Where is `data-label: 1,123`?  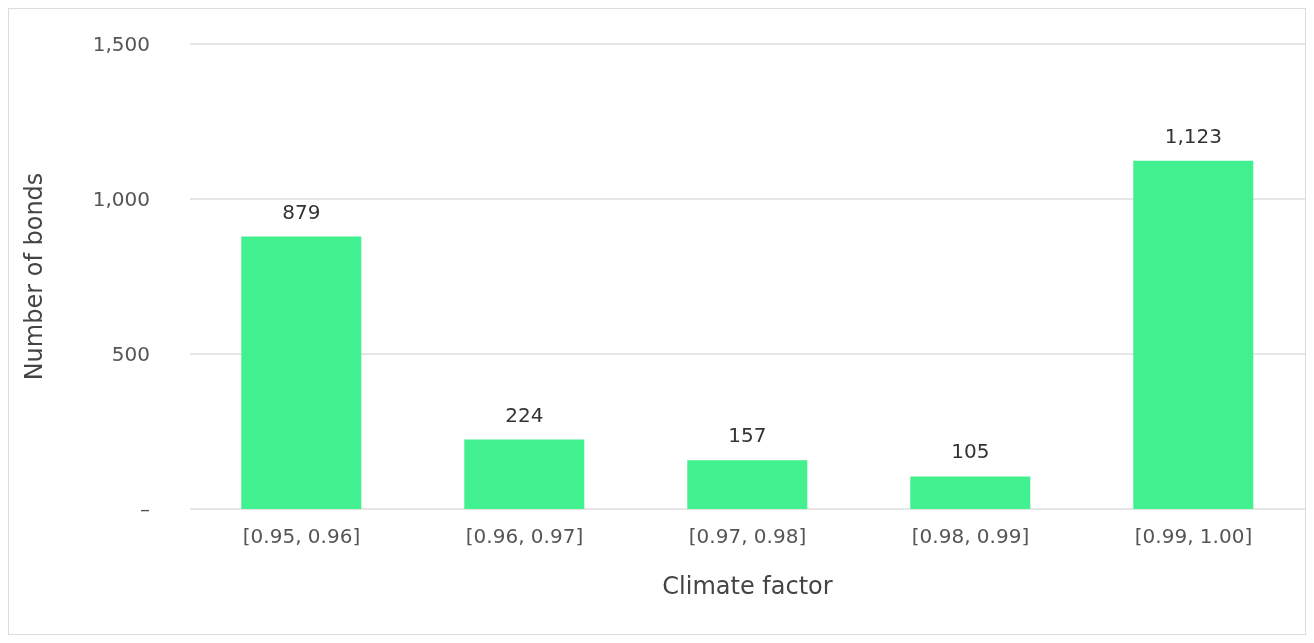 data-label: 1,123 is located at coordinates (1193, 135).